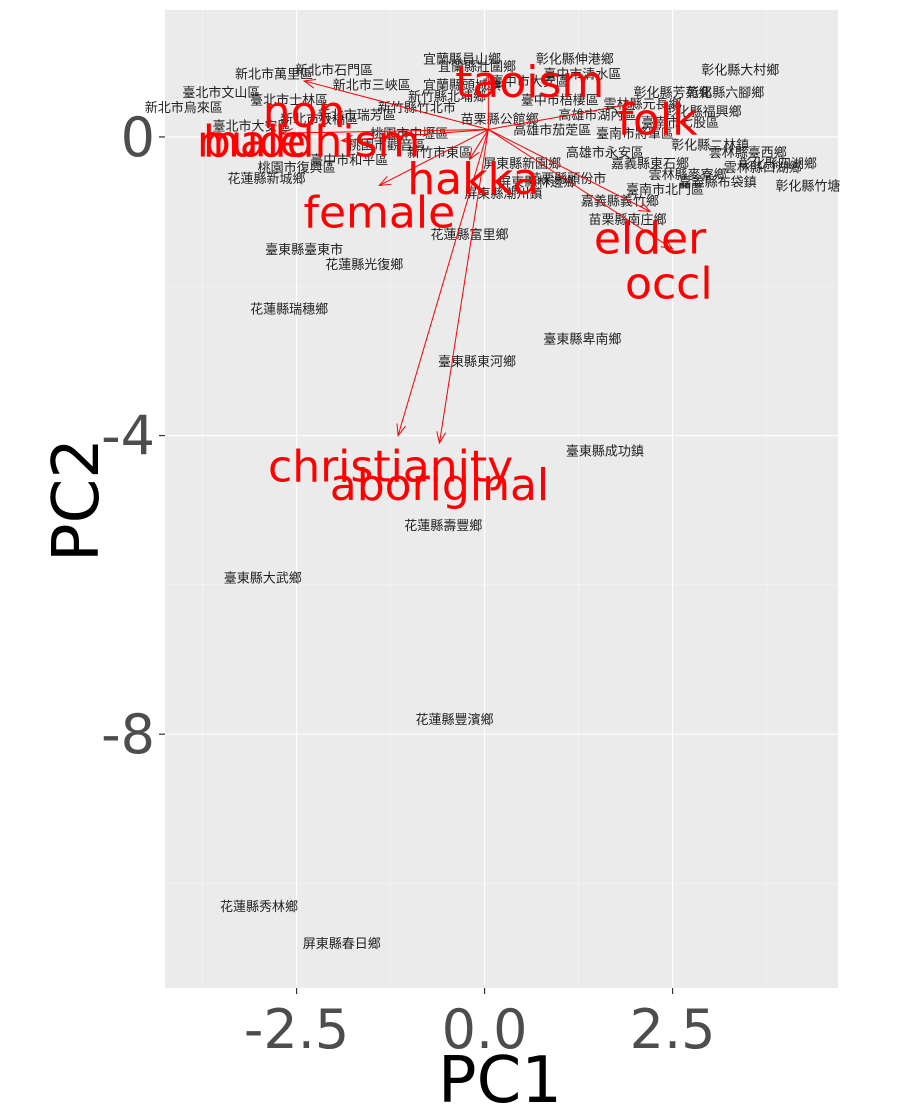  I want to click on loading-label: elder, so click(650, 239).